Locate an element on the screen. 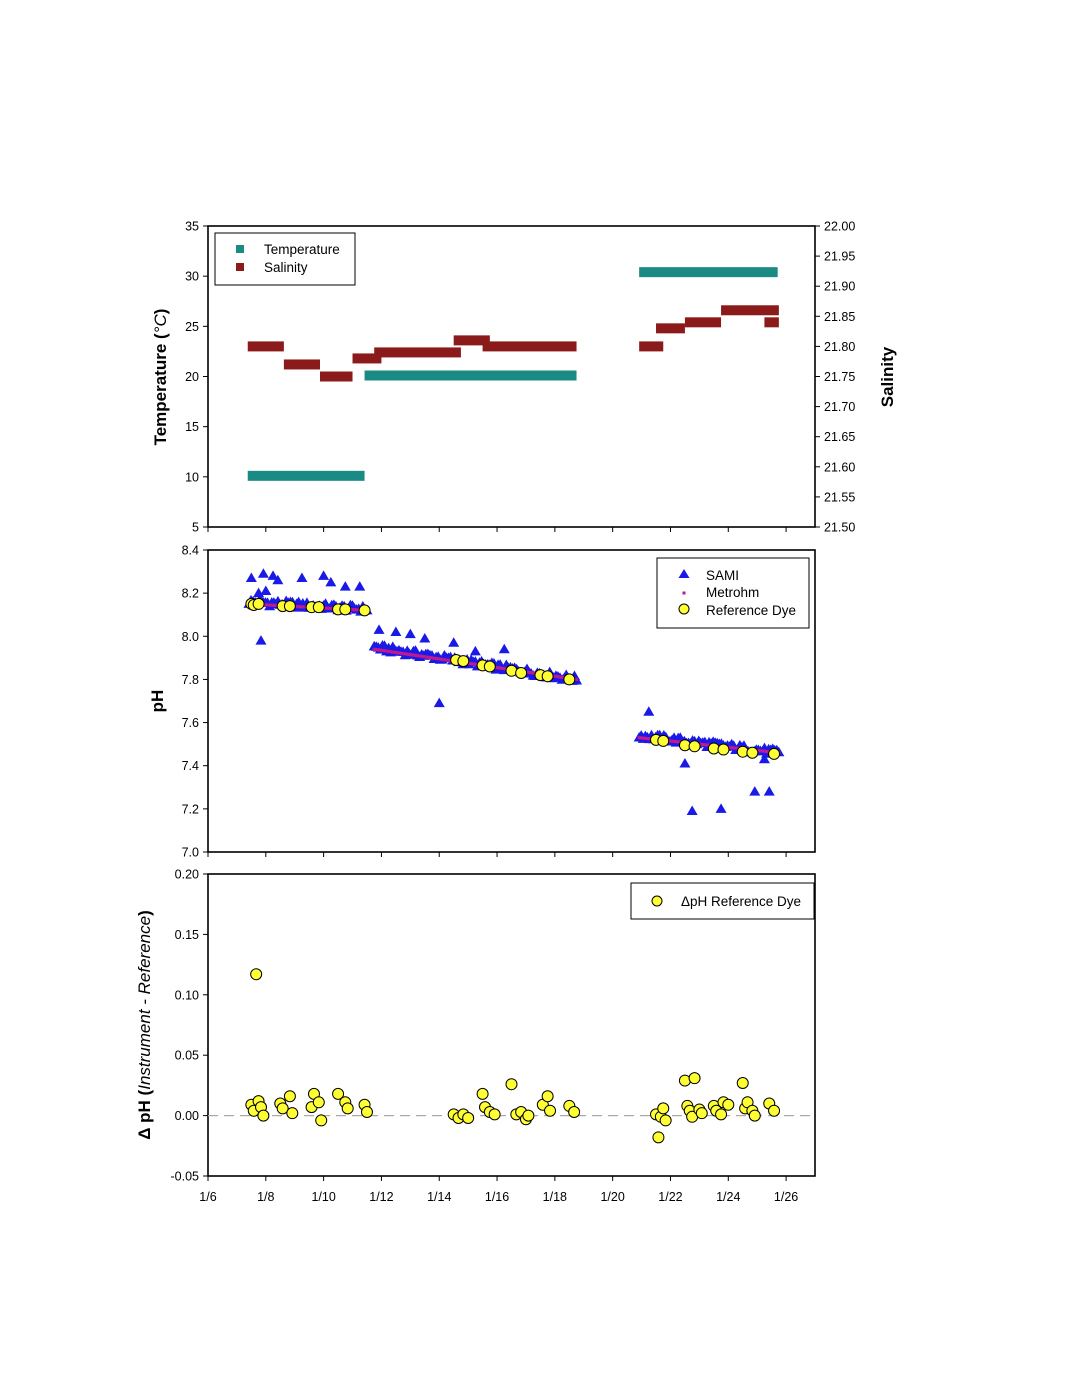 This screenshot has height=1386, width=1071. x-tick-label: 1/20 is located at coordinates (612, 1197).